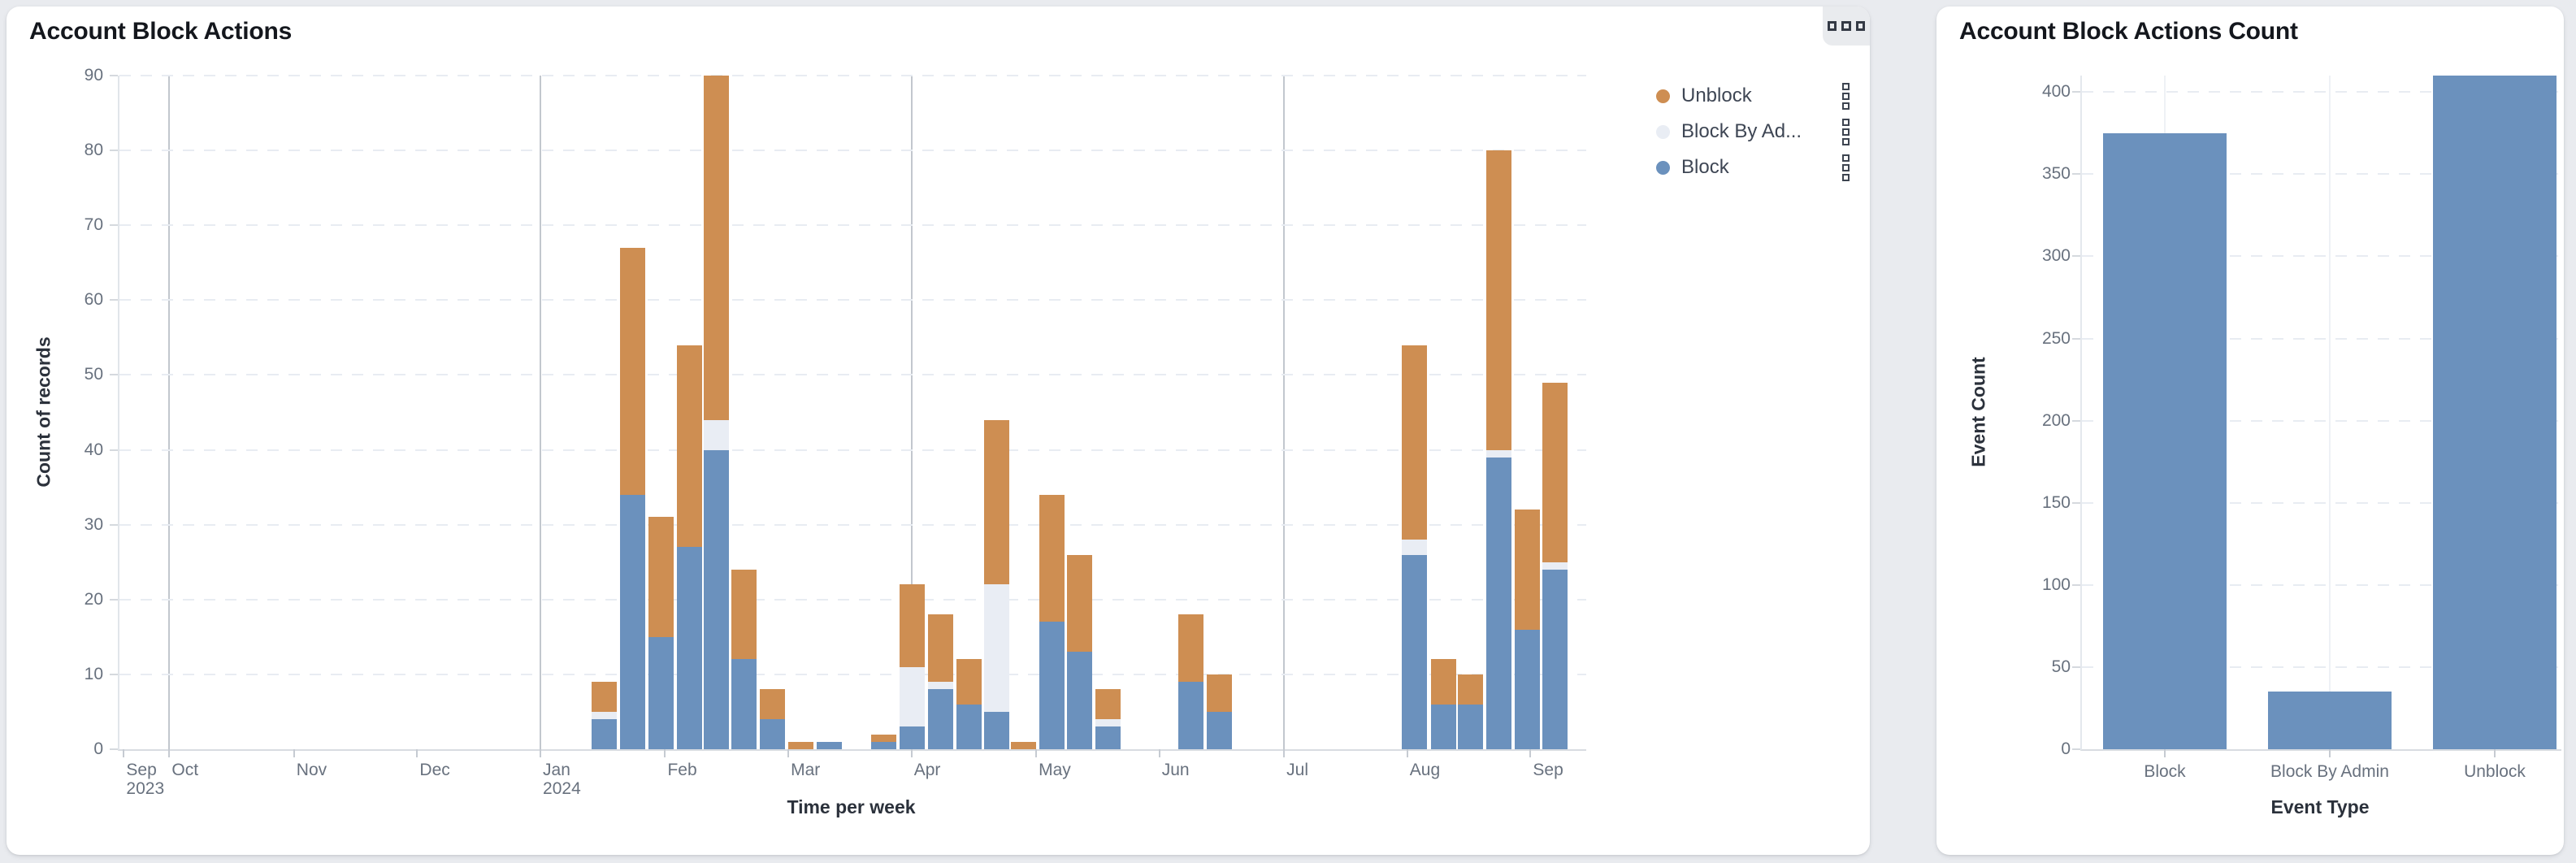 Image resolution: width=2576 pixels, height=863 pixels. What do you see at coordinates (2330, 720) in the screenshot?
I see `bar-block-by-admin` at bounding box center [2330, 720].